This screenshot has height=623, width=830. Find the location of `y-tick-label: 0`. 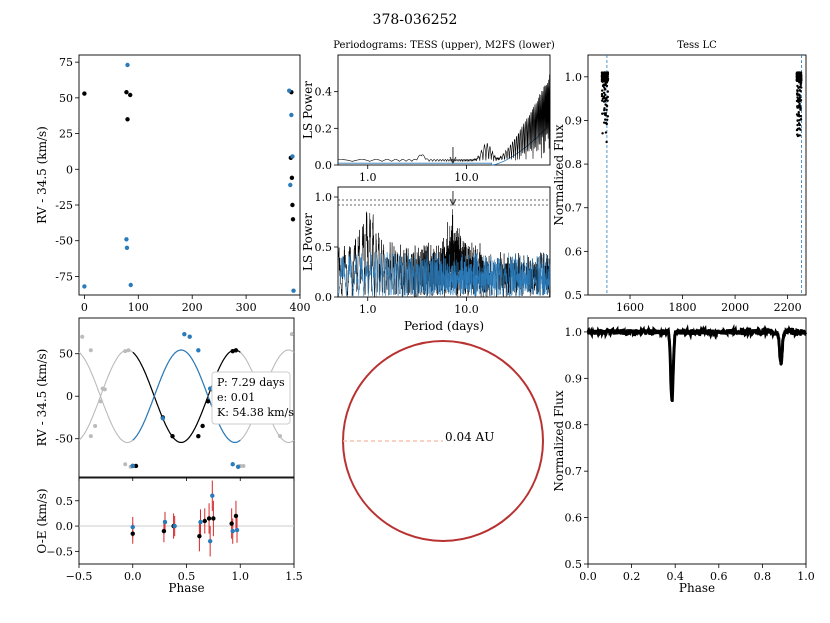

y-tick-label: 0 is located at coordinates (69, 396).